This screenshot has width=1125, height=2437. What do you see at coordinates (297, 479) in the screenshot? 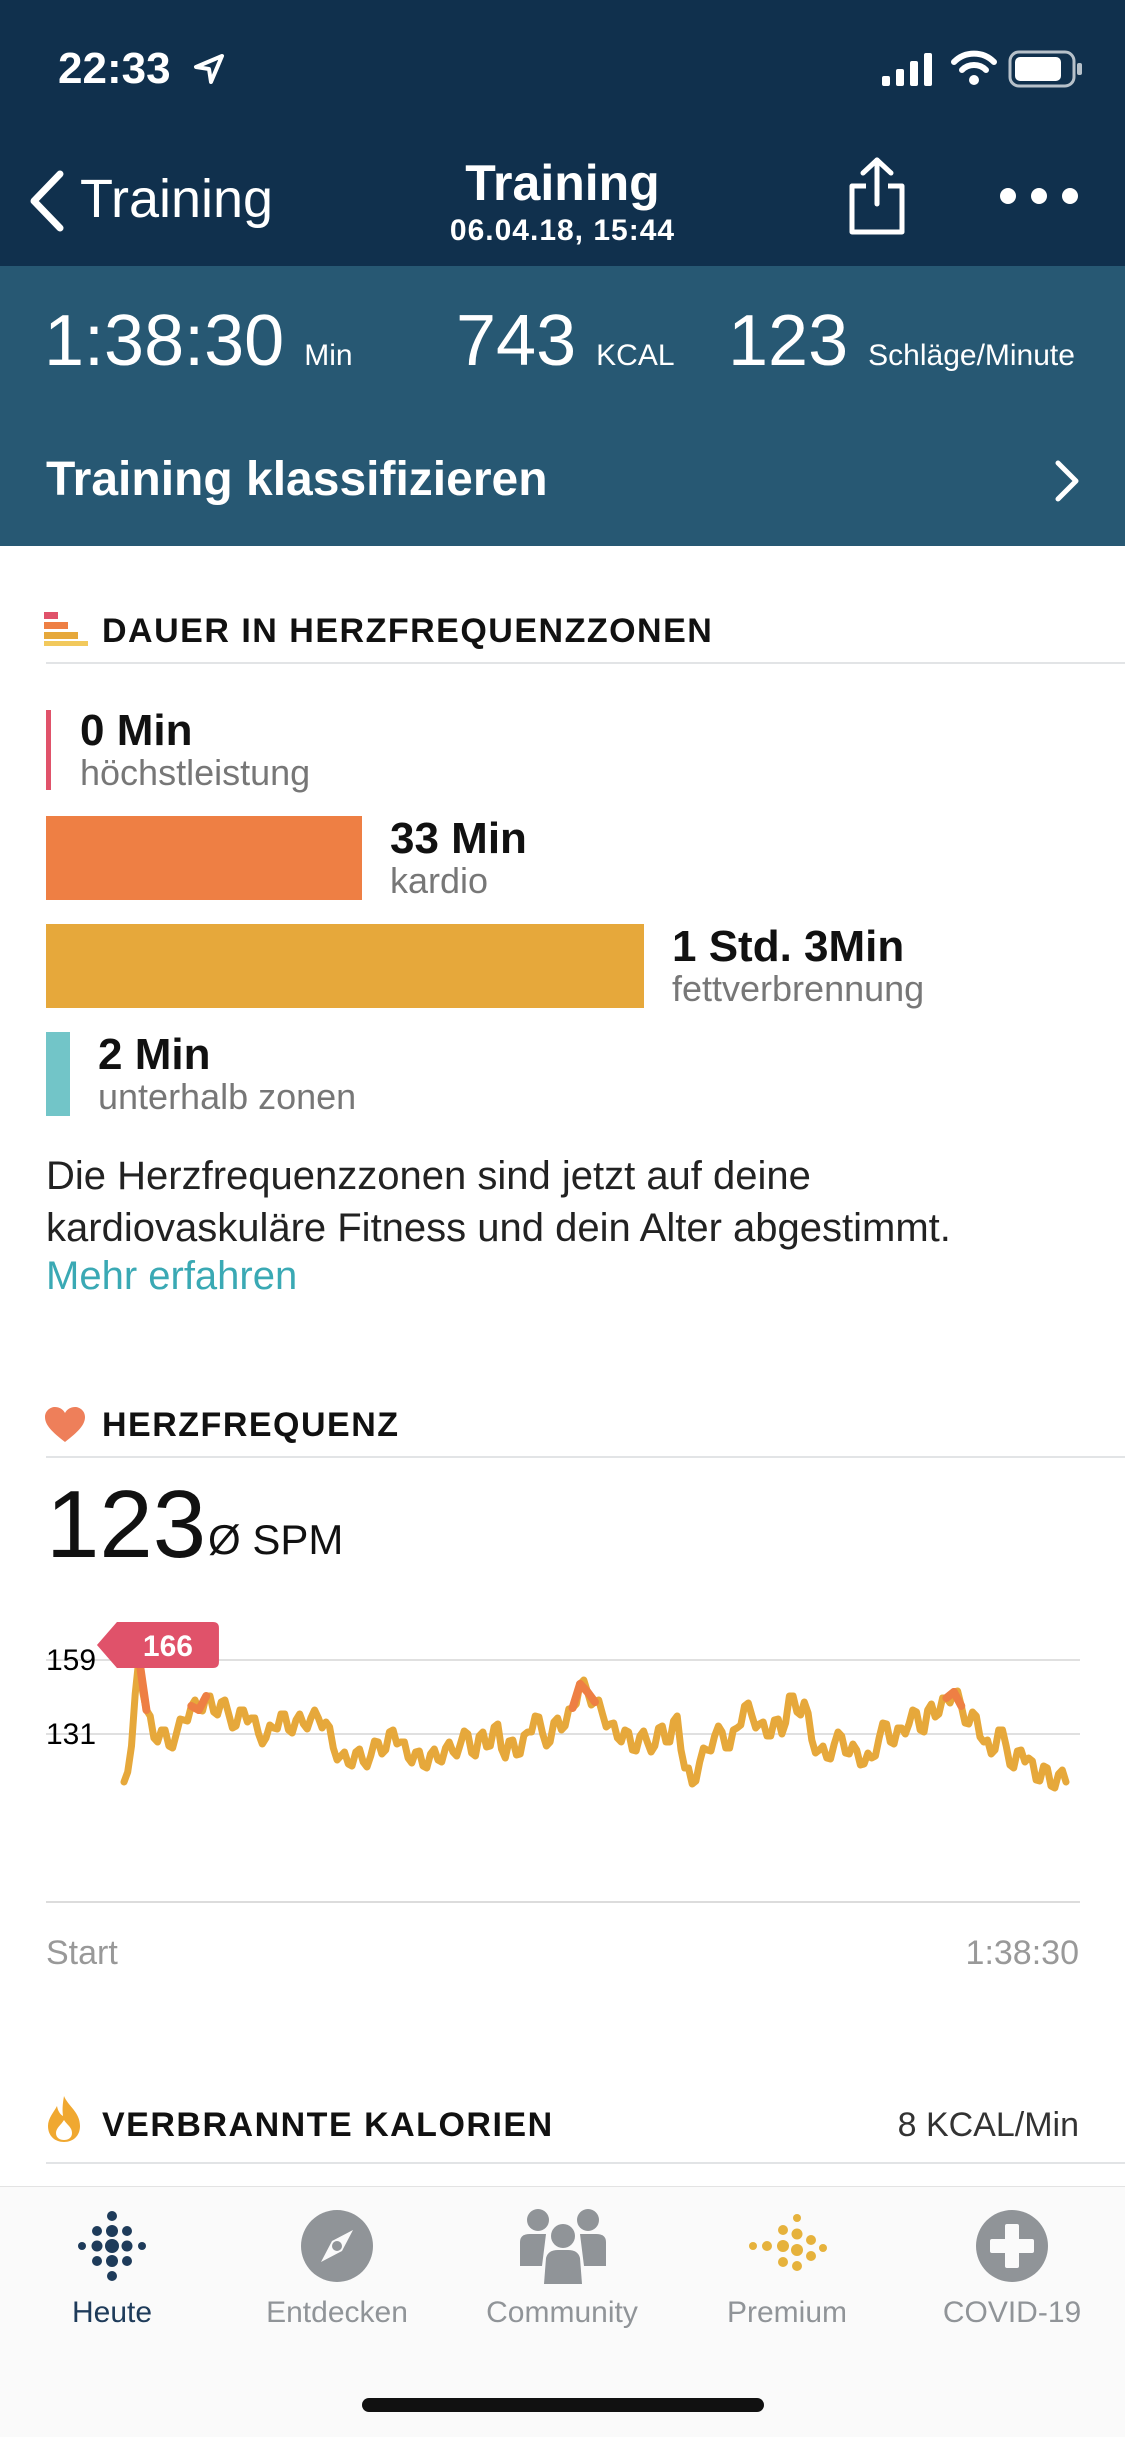
I see `classify-training-button: Training klassifizieren` at bounding box center [297, 479].